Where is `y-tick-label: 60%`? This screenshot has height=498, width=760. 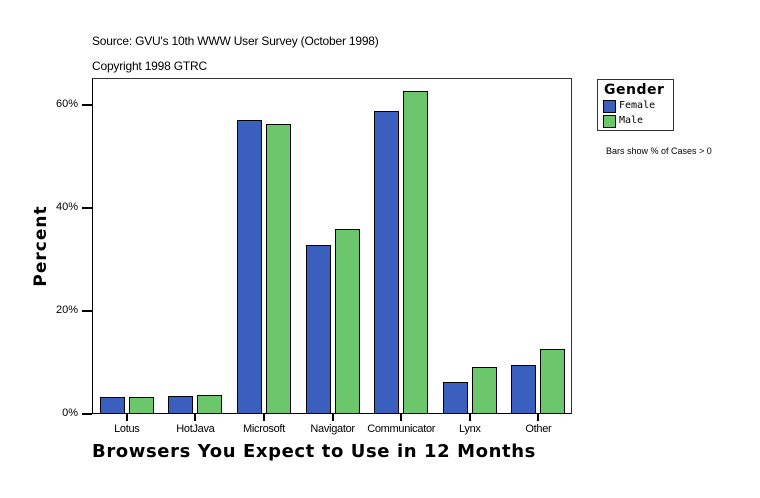 y-tick-label: 60% is located at coordinates (66, 104).